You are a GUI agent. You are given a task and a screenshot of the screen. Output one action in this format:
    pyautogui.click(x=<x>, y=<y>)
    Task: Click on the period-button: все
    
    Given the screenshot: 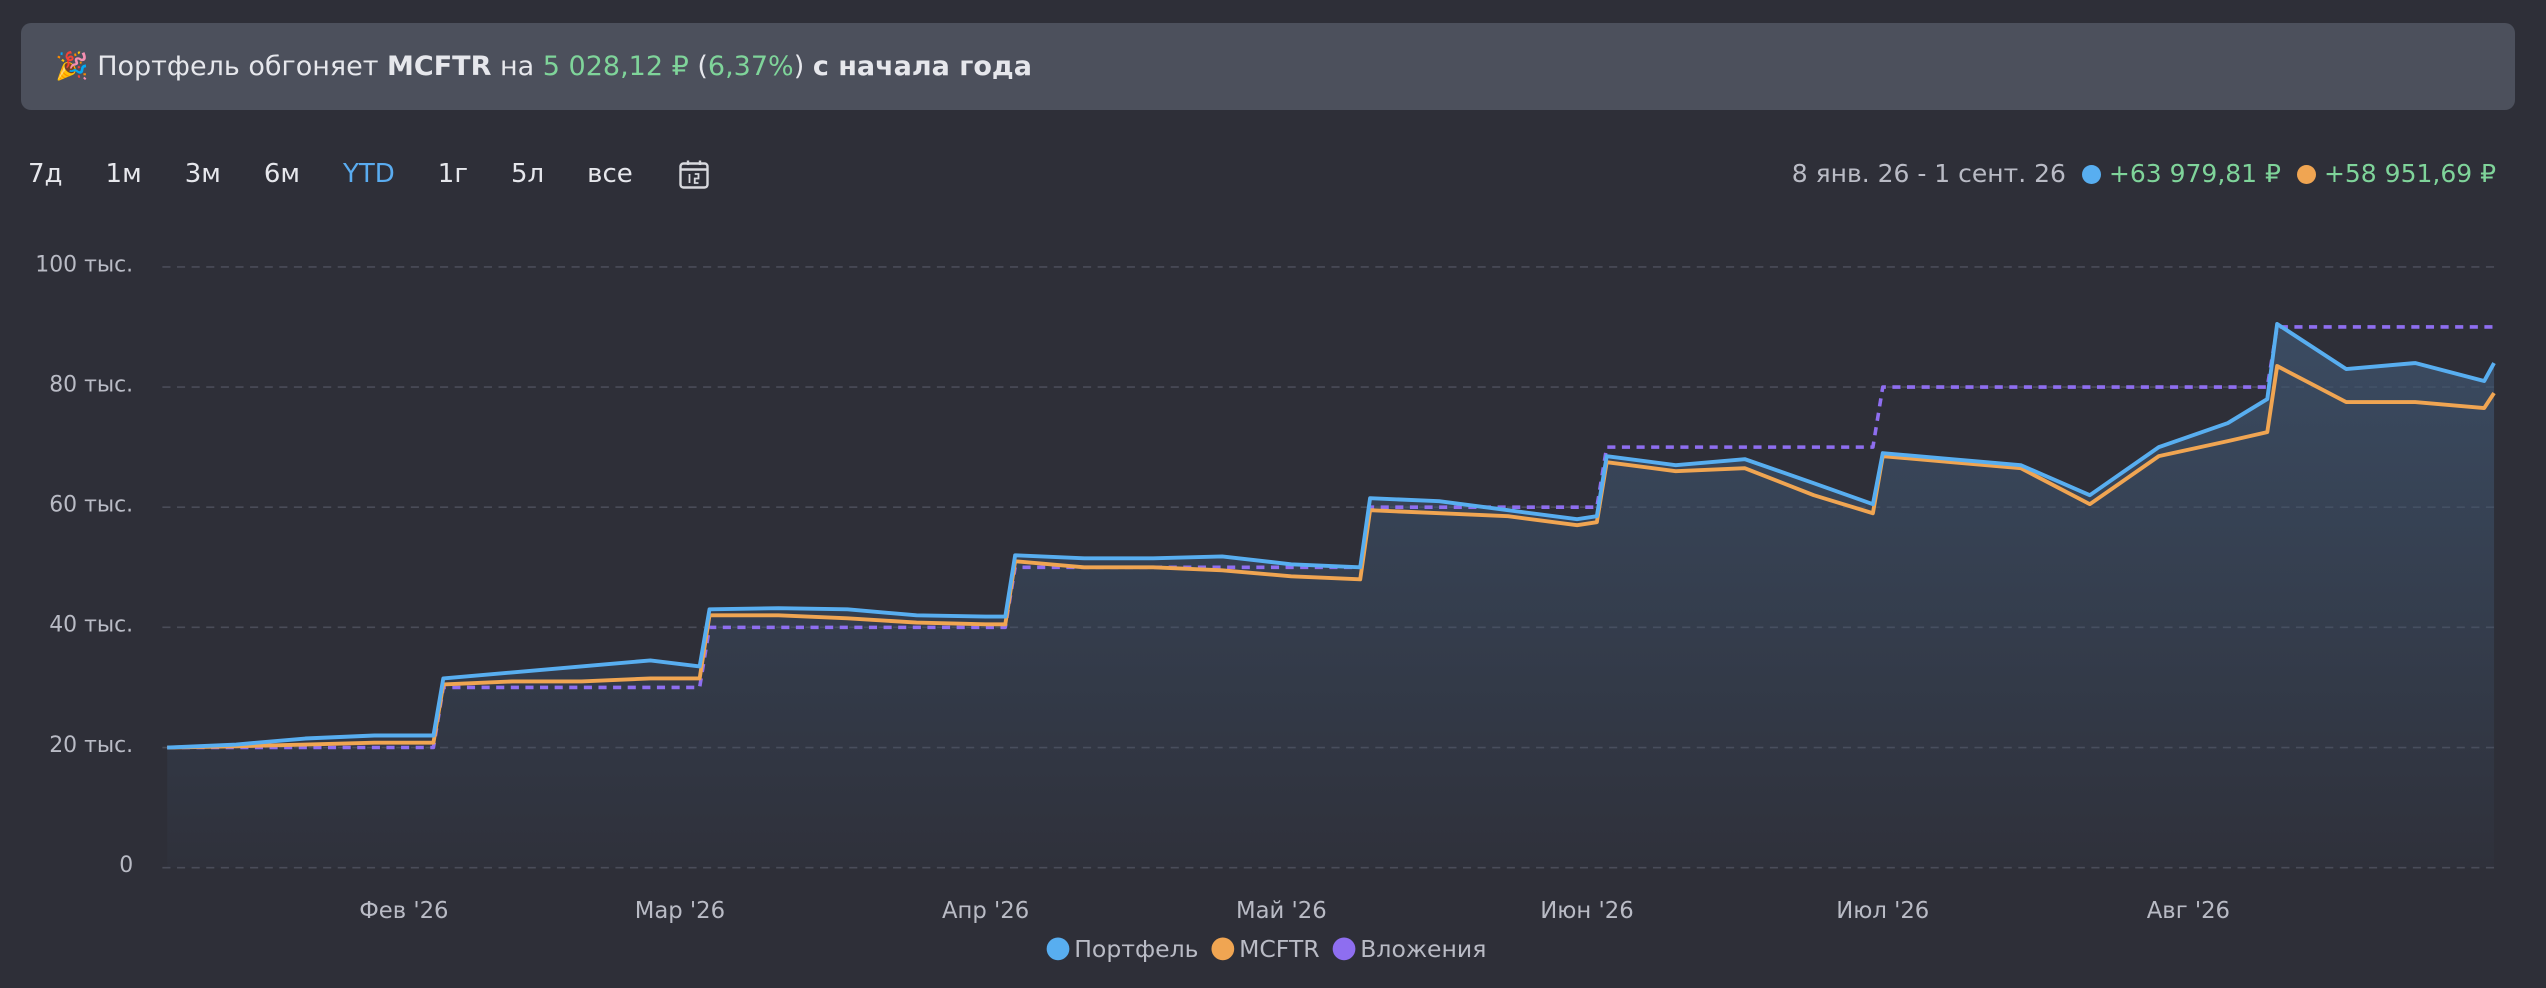 What is the action you would take?
    pyautogui.click(x=610, y=174)
    